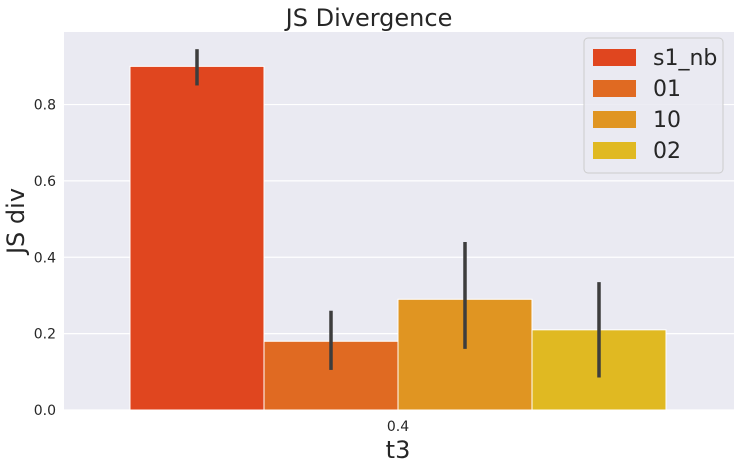 The image size is (739, 469). Describe the element at coordinates (398, 450) in the screenshot. I see `x-axis-label: t3` at that location.